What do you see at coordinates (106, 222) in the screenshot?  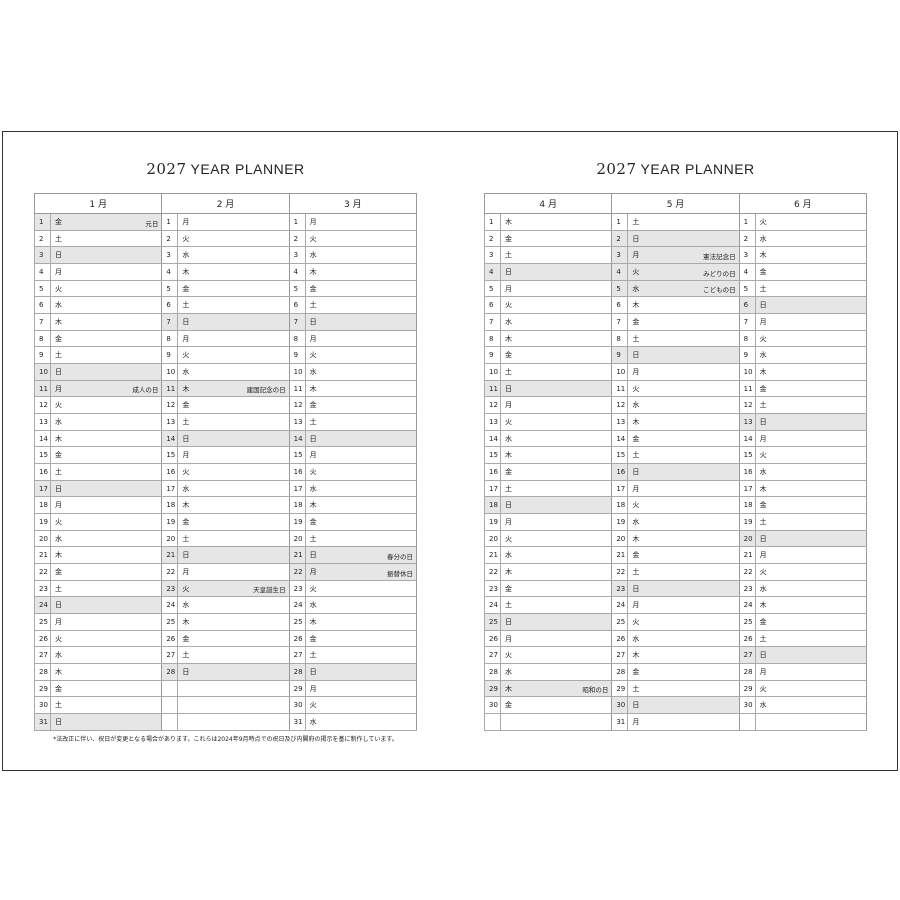 I see `day-cell: 金 元日` at bounding box center [106, 222].